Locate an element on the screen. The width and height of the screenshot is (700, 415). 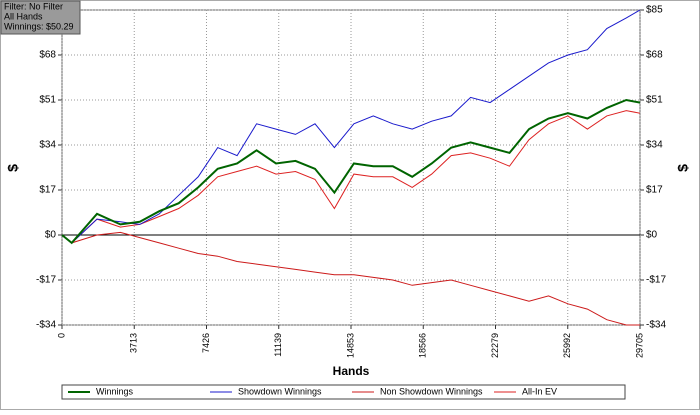
legend-label: Showdown Winnings is located at coordinates (280, 391).